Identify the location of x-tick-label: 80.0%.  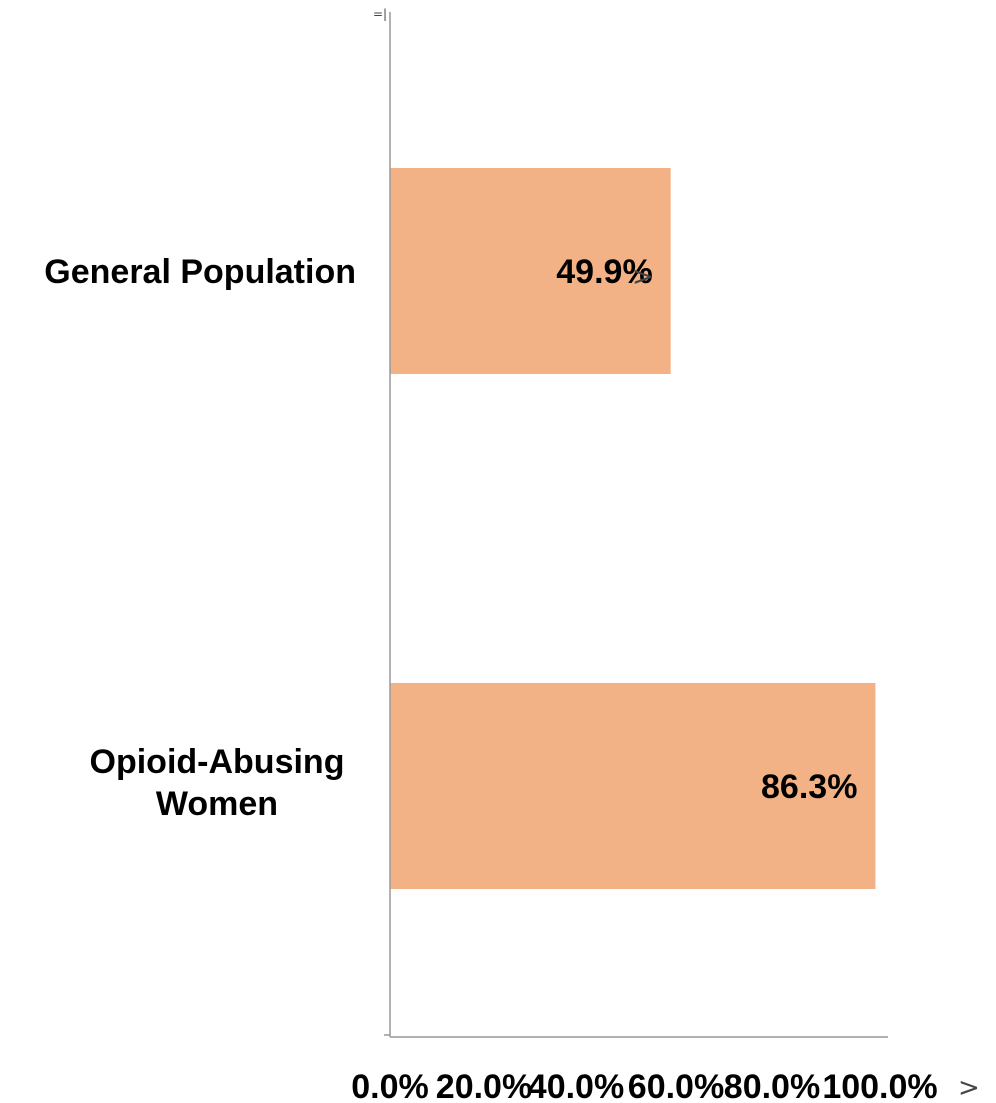
(772, 1085).